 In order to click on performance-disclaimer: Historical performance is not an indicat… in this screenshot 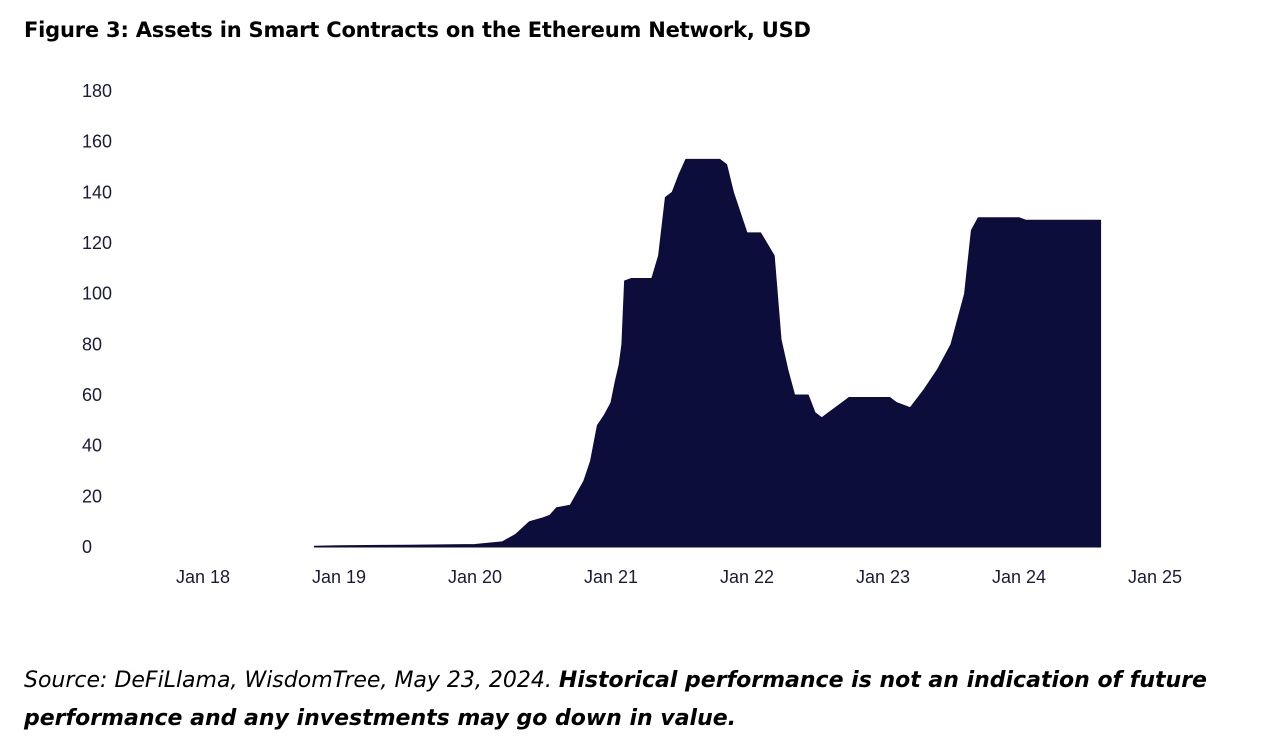, I will do `click(615, 699)`.